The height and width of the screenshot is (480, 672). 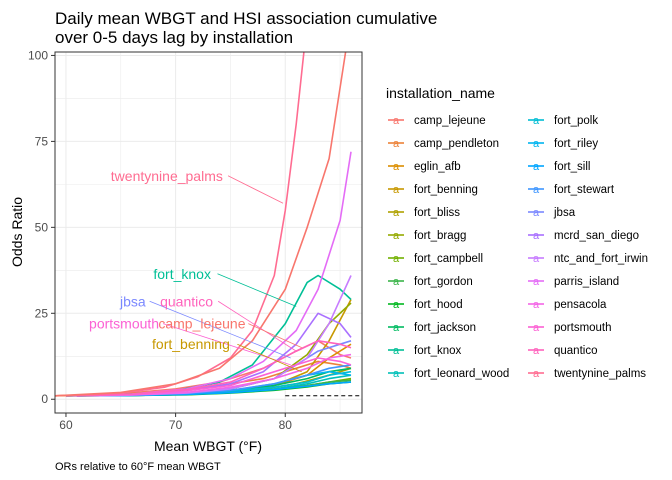 What do you see at coordinates (138, 467) in the screenshot?
I see `chart-caption: ORs relative to 60°F mean WBGT` at bounding box center [138, 467].